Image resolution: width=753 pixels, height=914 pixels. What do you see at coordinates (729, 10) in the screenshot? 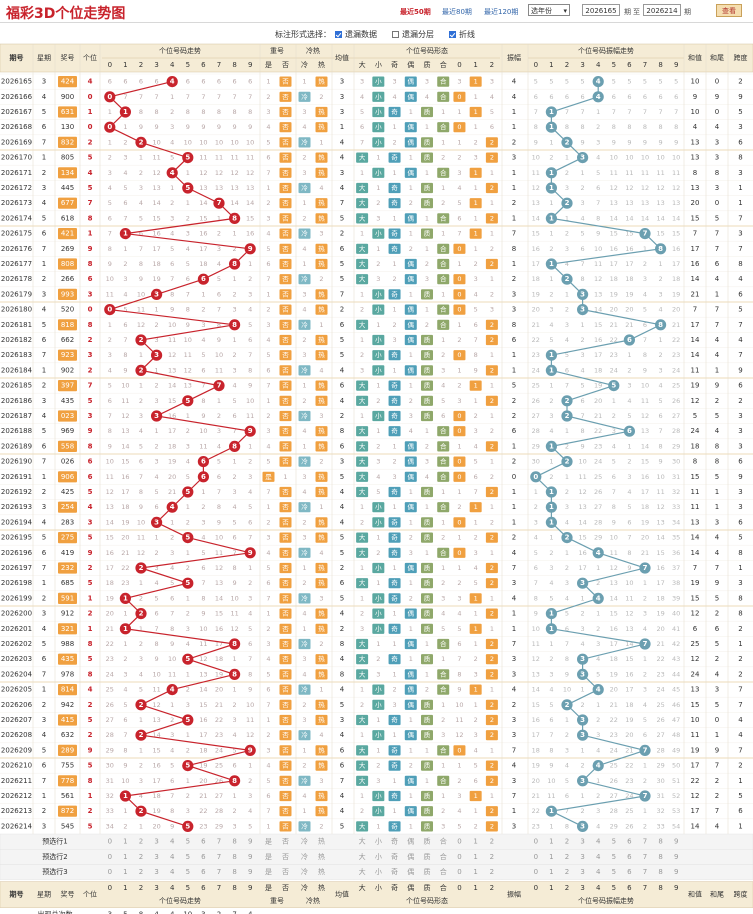
I see `query-button: 查看` at bounding box center [729, 10].